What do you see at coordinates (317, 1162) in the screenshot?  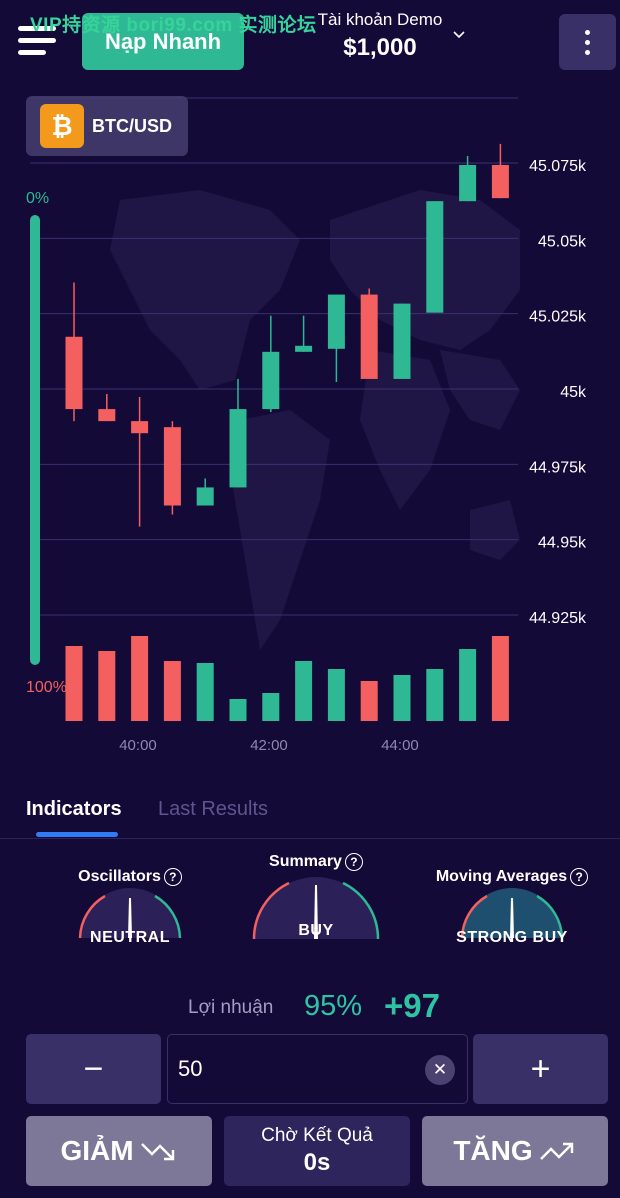 I see `countdown-value: 0s` at bounding box center [317, 1162].